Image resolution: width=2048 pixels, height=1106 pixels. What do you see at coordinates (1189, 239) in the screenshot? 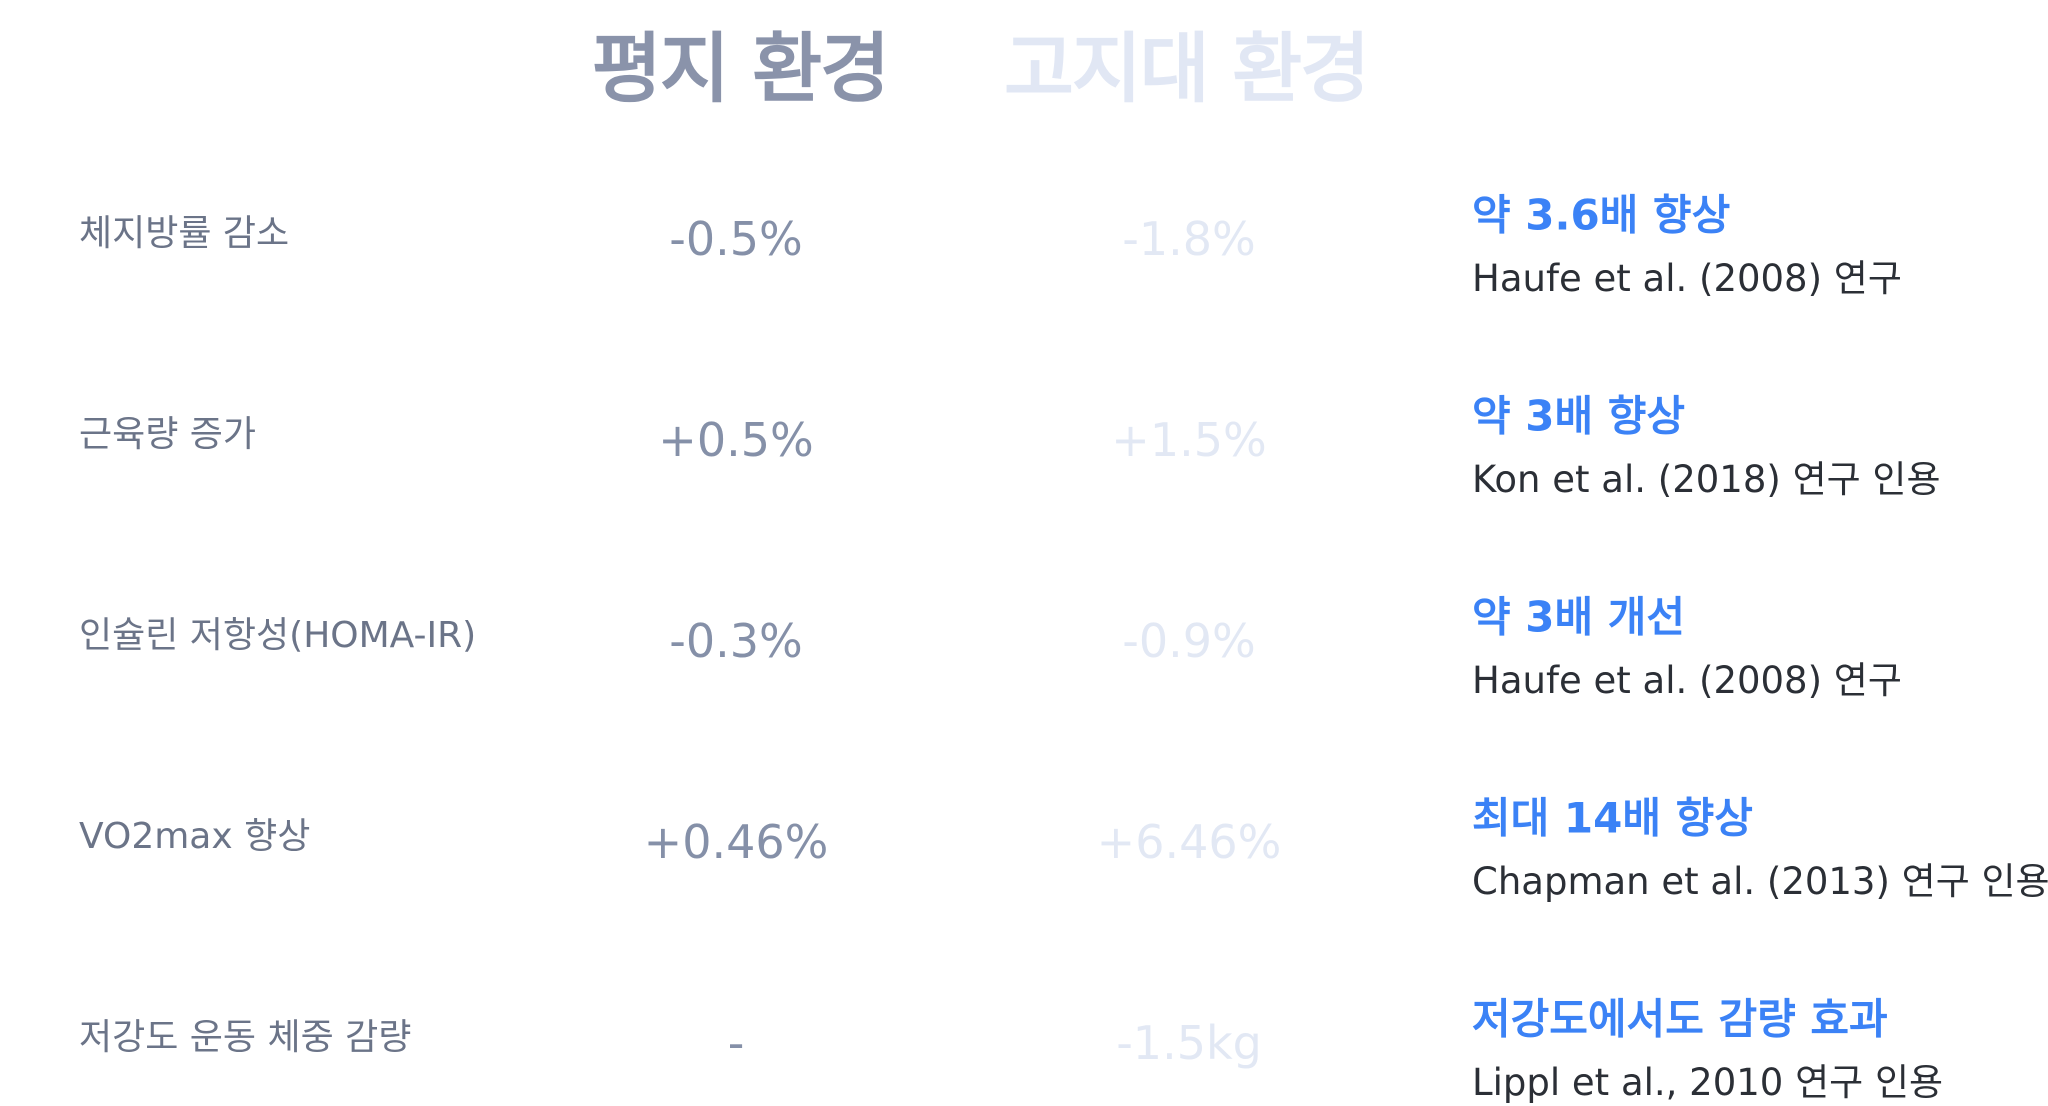
I see `altitude-value: -1.8%` at bounding box center [1189, 239].